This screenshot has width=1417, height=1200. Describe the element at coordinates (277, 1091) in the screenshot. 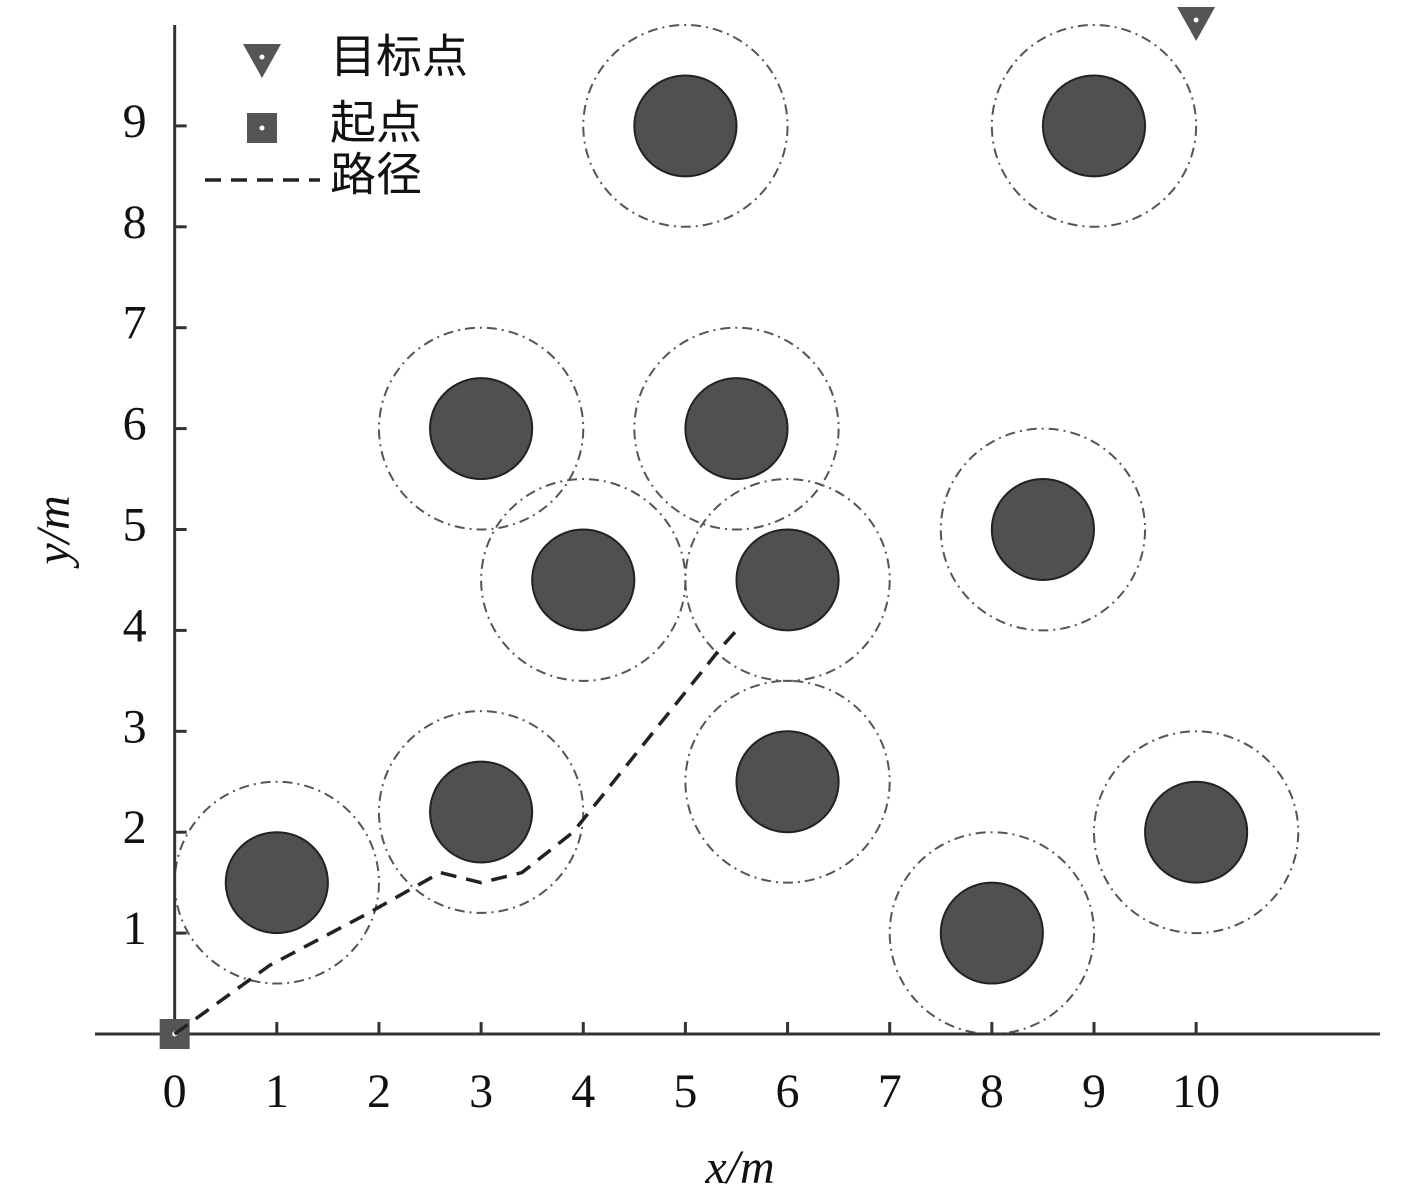

I see `x-tick-label: 1` at that location.